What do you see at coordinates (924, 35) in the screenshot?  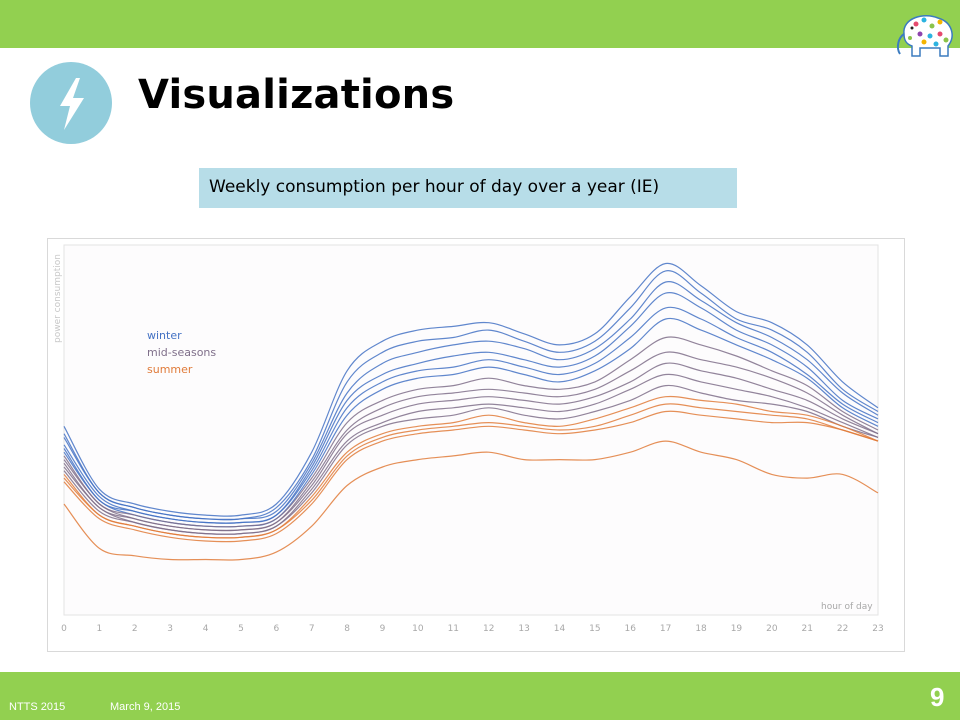 I see `elephant-logo` at bounding box center [924, 35].